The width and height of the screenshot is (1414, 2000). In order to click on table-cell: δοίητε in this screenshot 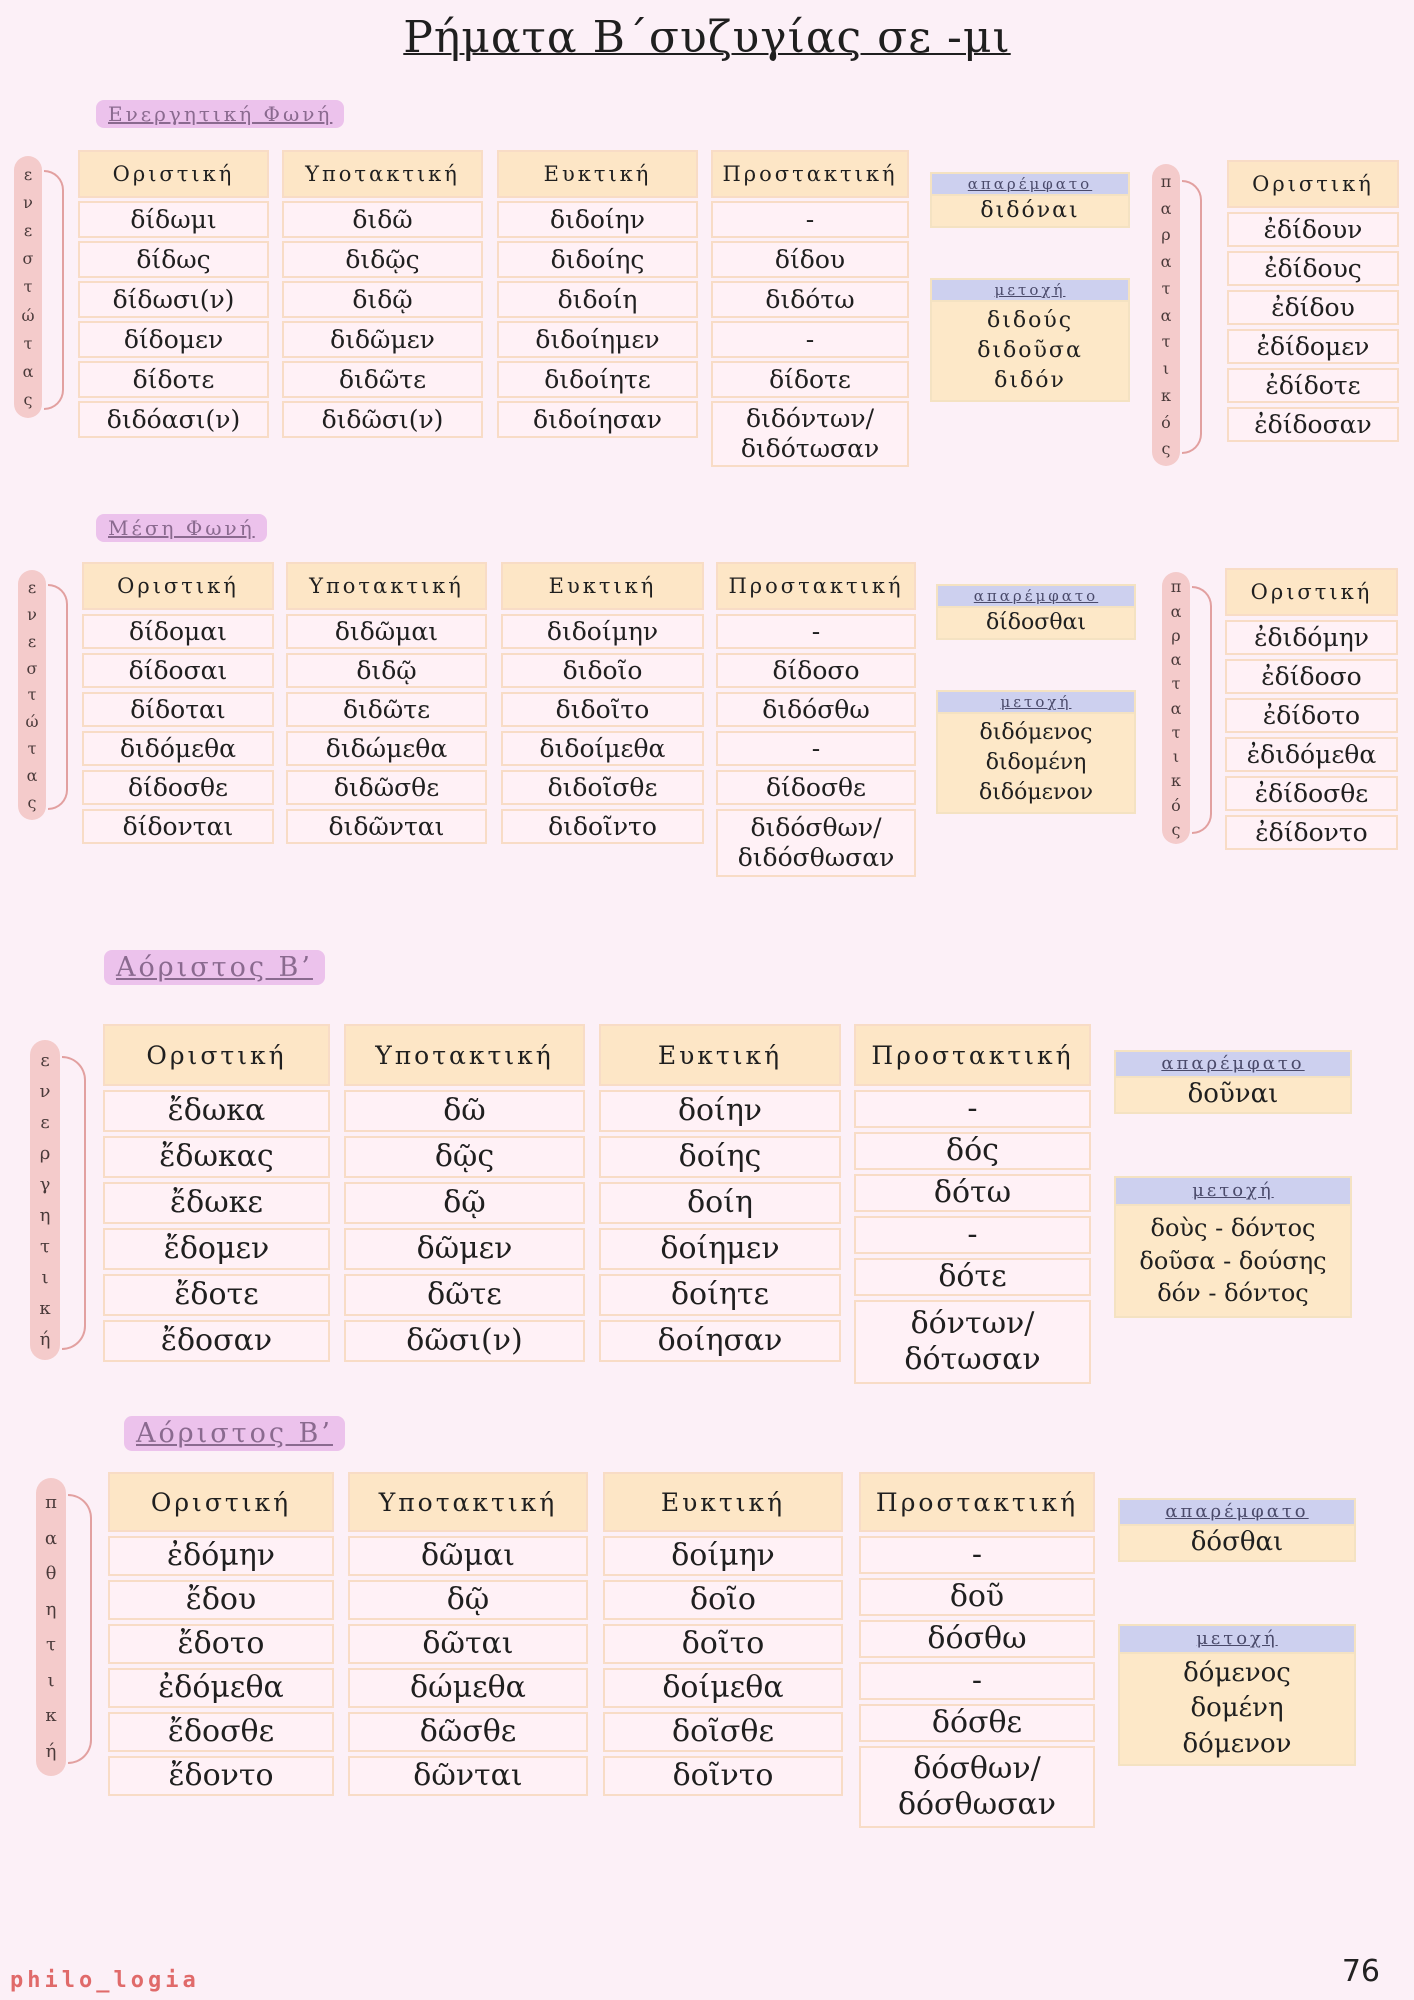, I will do `click(720, 1295)`.